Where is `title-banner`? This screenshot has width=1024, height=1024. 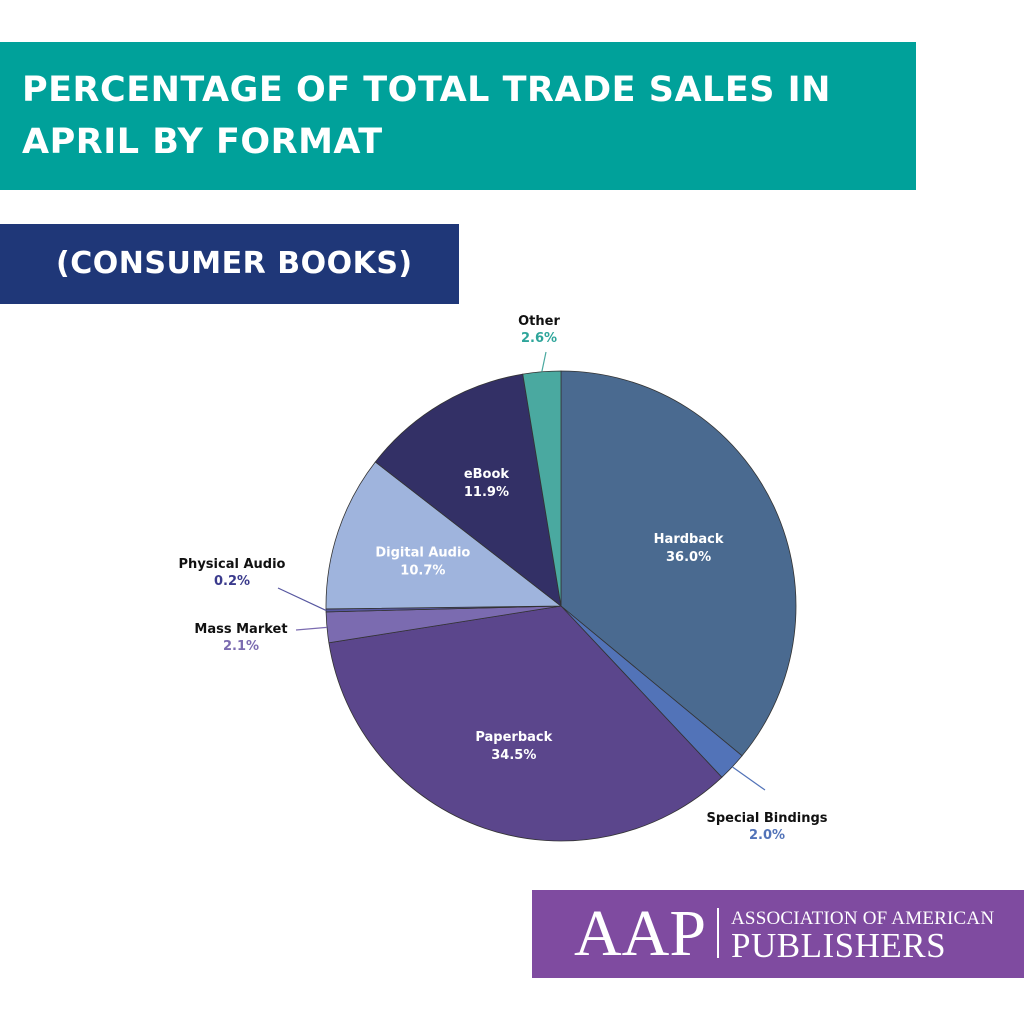
title-banner is located at coordinates (458, 116).